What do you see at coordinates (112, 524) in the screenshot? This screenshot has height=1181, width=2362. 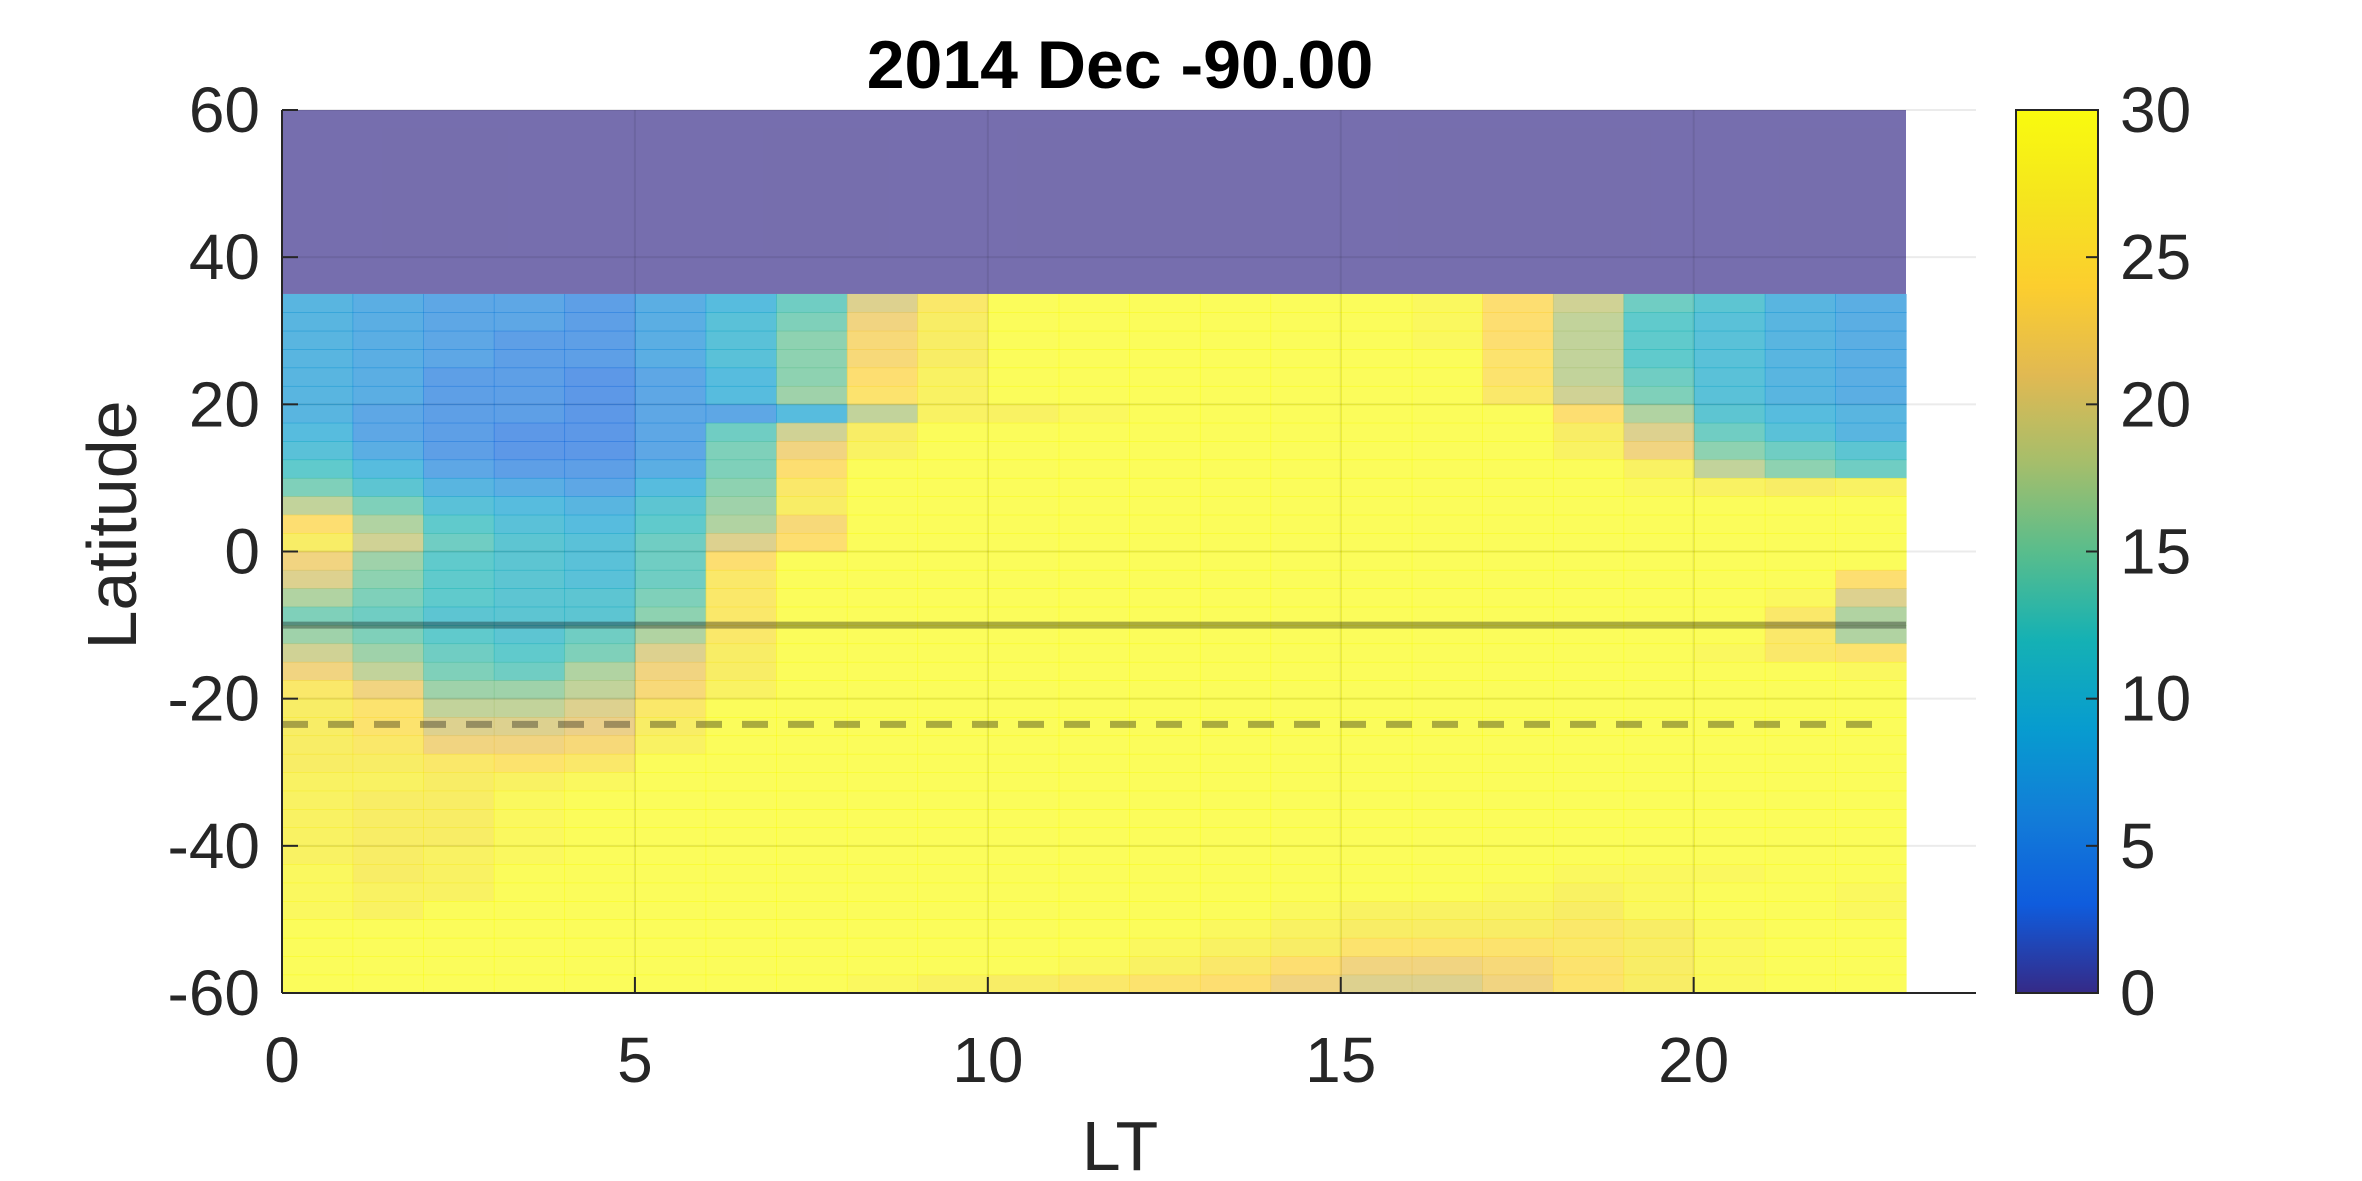 I see `y-axis-label: Latitude` at bounding box center [112, 524].